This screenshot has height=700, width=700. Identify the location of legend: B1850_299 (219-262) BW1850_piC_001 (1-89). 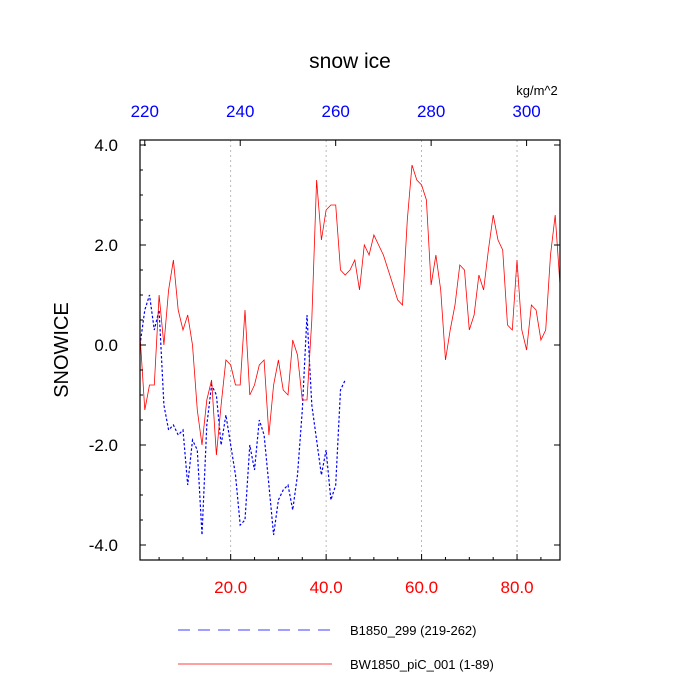
(336, 647).